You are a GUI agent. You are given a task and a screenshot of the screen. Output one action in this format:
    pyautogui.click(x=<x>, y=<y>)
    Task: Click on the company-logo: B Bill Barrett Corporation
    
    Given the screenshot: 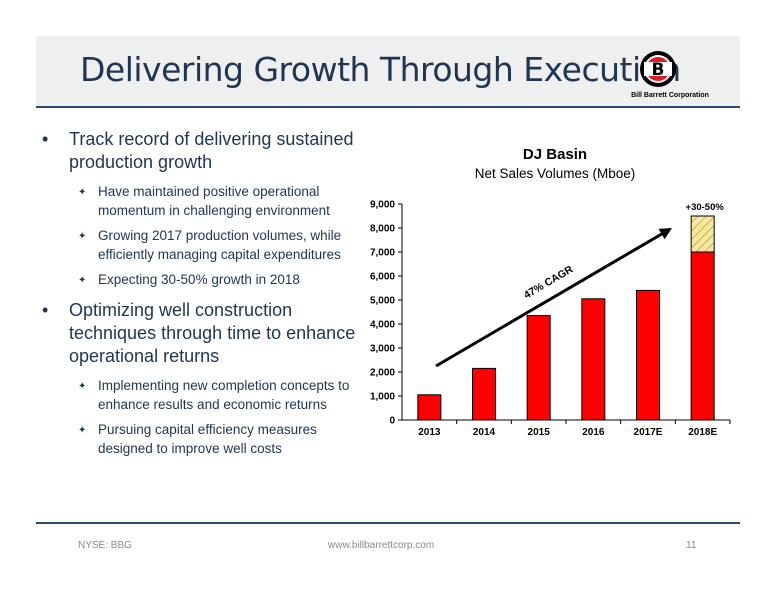 What is the action you would take?
    pyautogui.click(x=671, y=73)
    